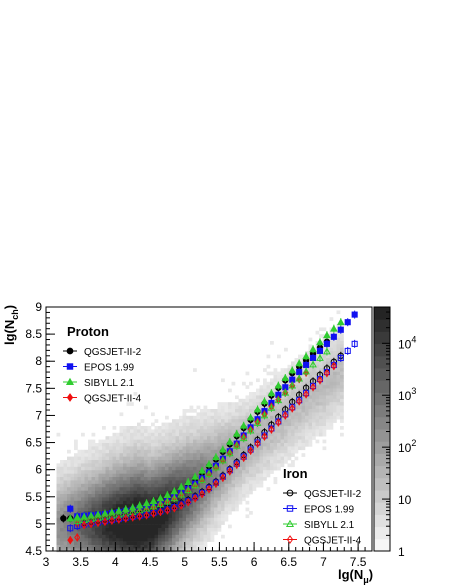  What do you see at coordinates (150, 562) in the screenshot?
I see `x-tick-label: 4.5` at bounding box center [150, 562].